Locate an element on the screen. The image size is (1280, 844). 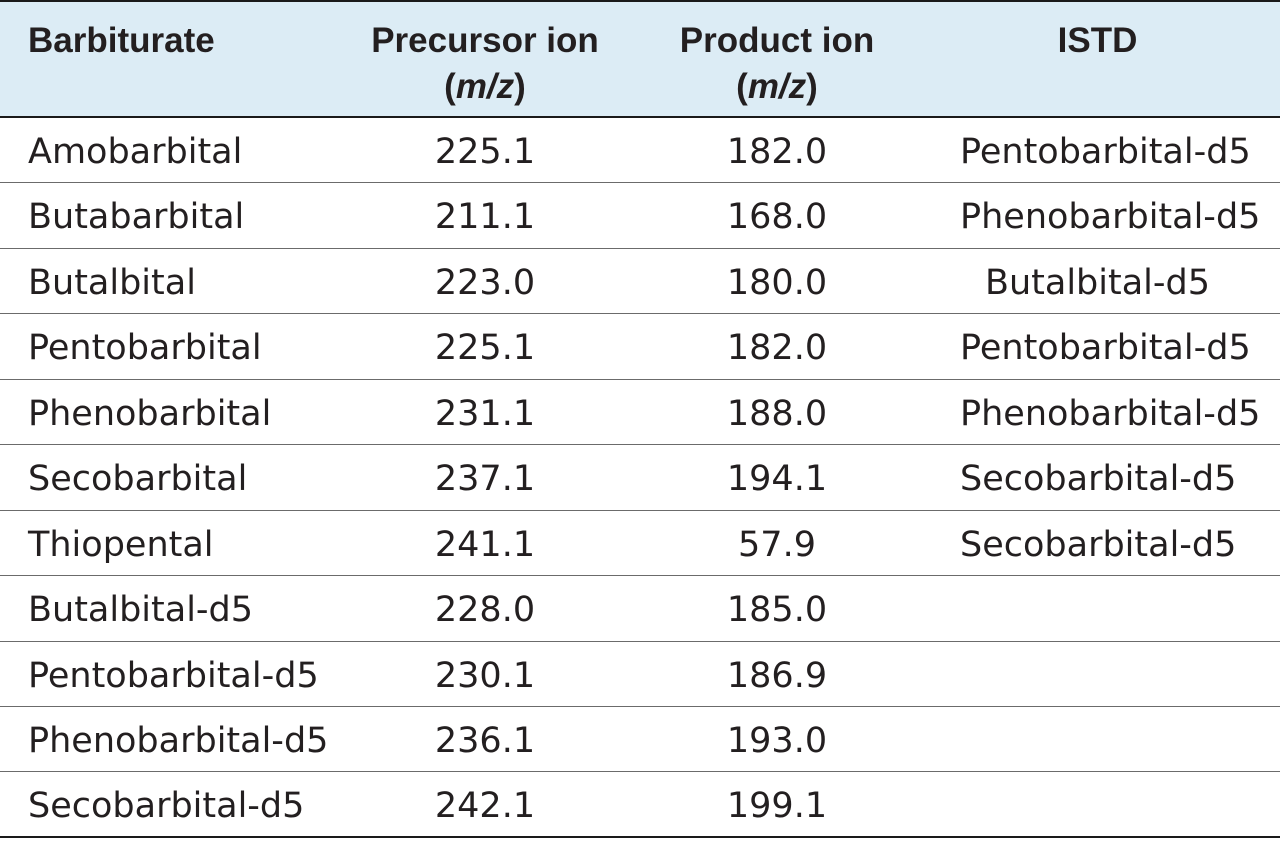
header-product-ion: Product ion (m/z) is located at coordinates (777, 64).